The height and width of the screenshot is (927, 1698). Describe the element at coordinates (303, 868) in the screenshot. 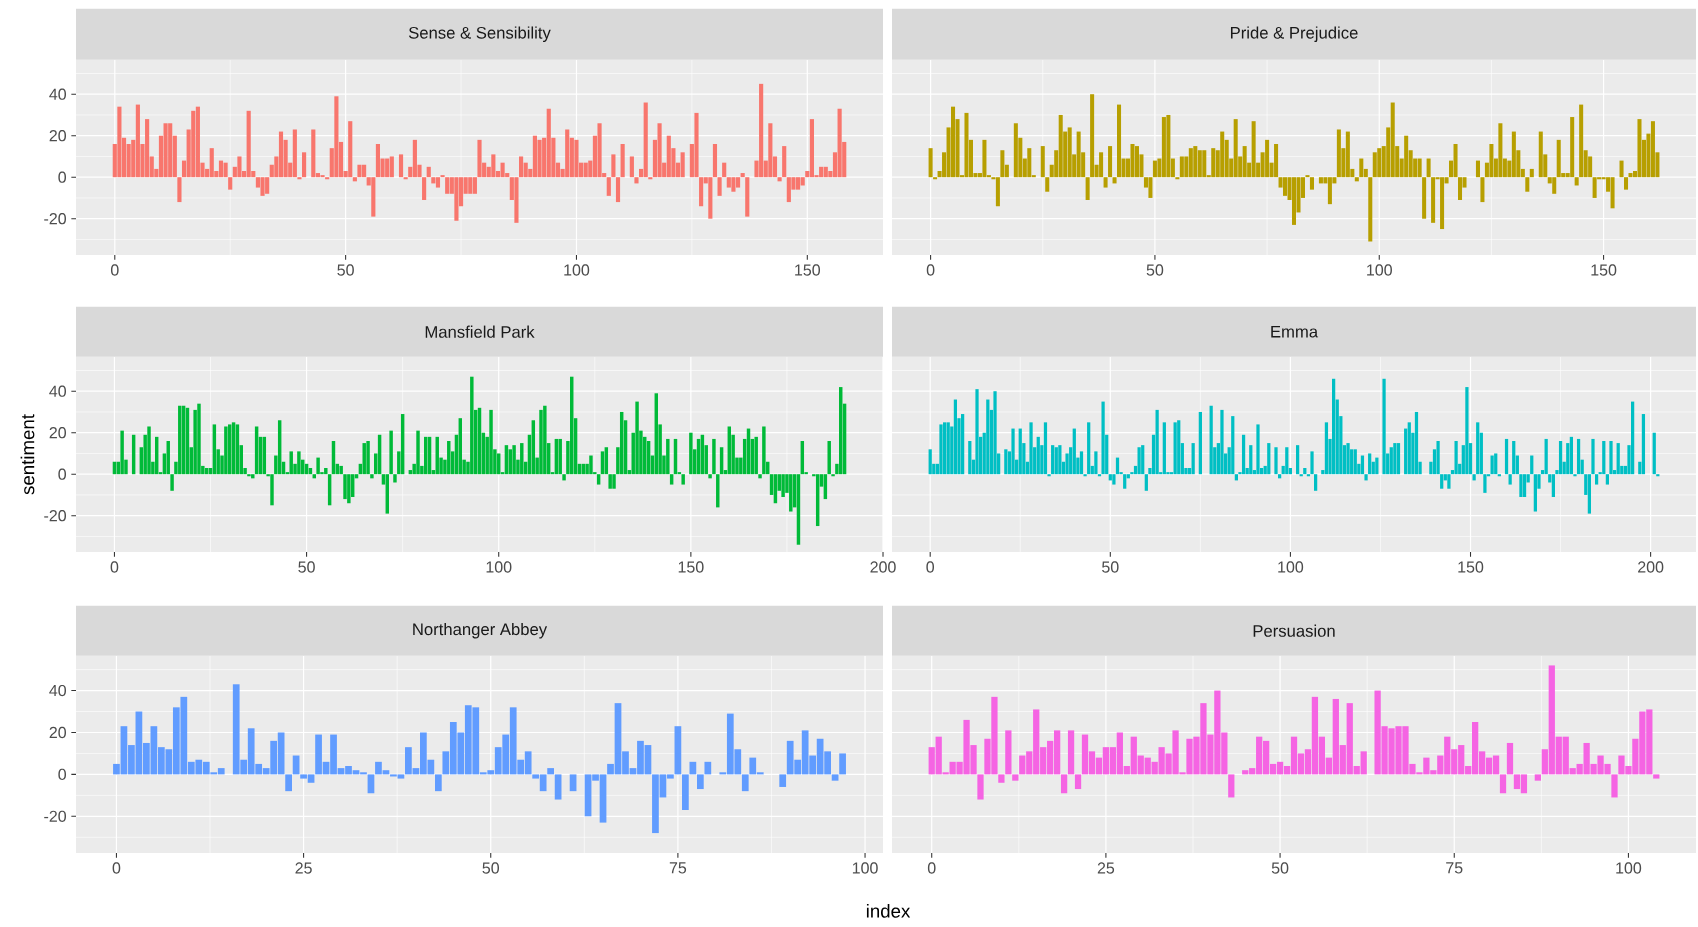

I see `x-tick-label: 25` at that location.